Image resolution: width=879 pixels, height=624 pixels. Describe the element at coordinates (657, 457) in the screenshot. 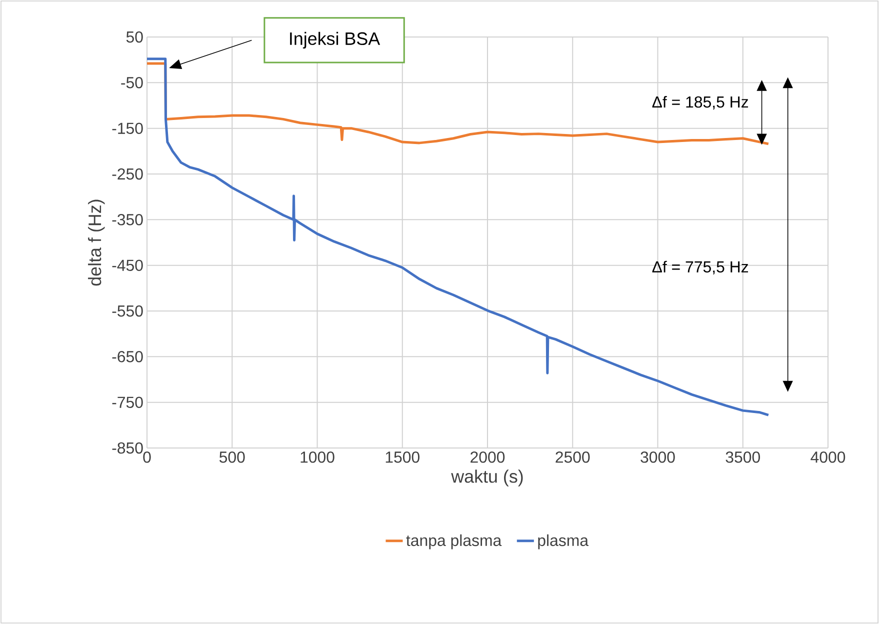

I see `x-tick-label: 3000` at that location.